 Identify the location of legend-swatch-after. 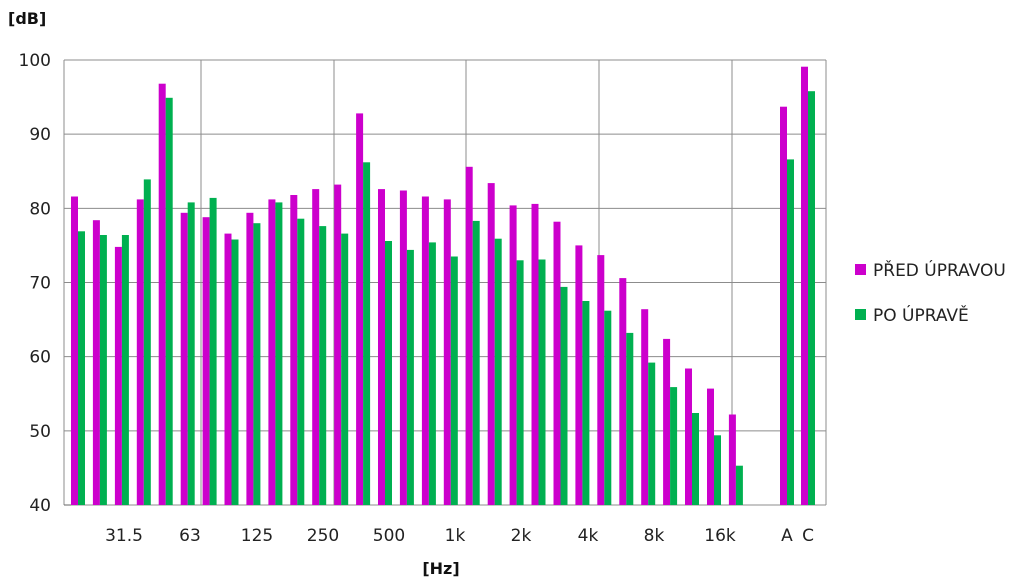
(860, 314).